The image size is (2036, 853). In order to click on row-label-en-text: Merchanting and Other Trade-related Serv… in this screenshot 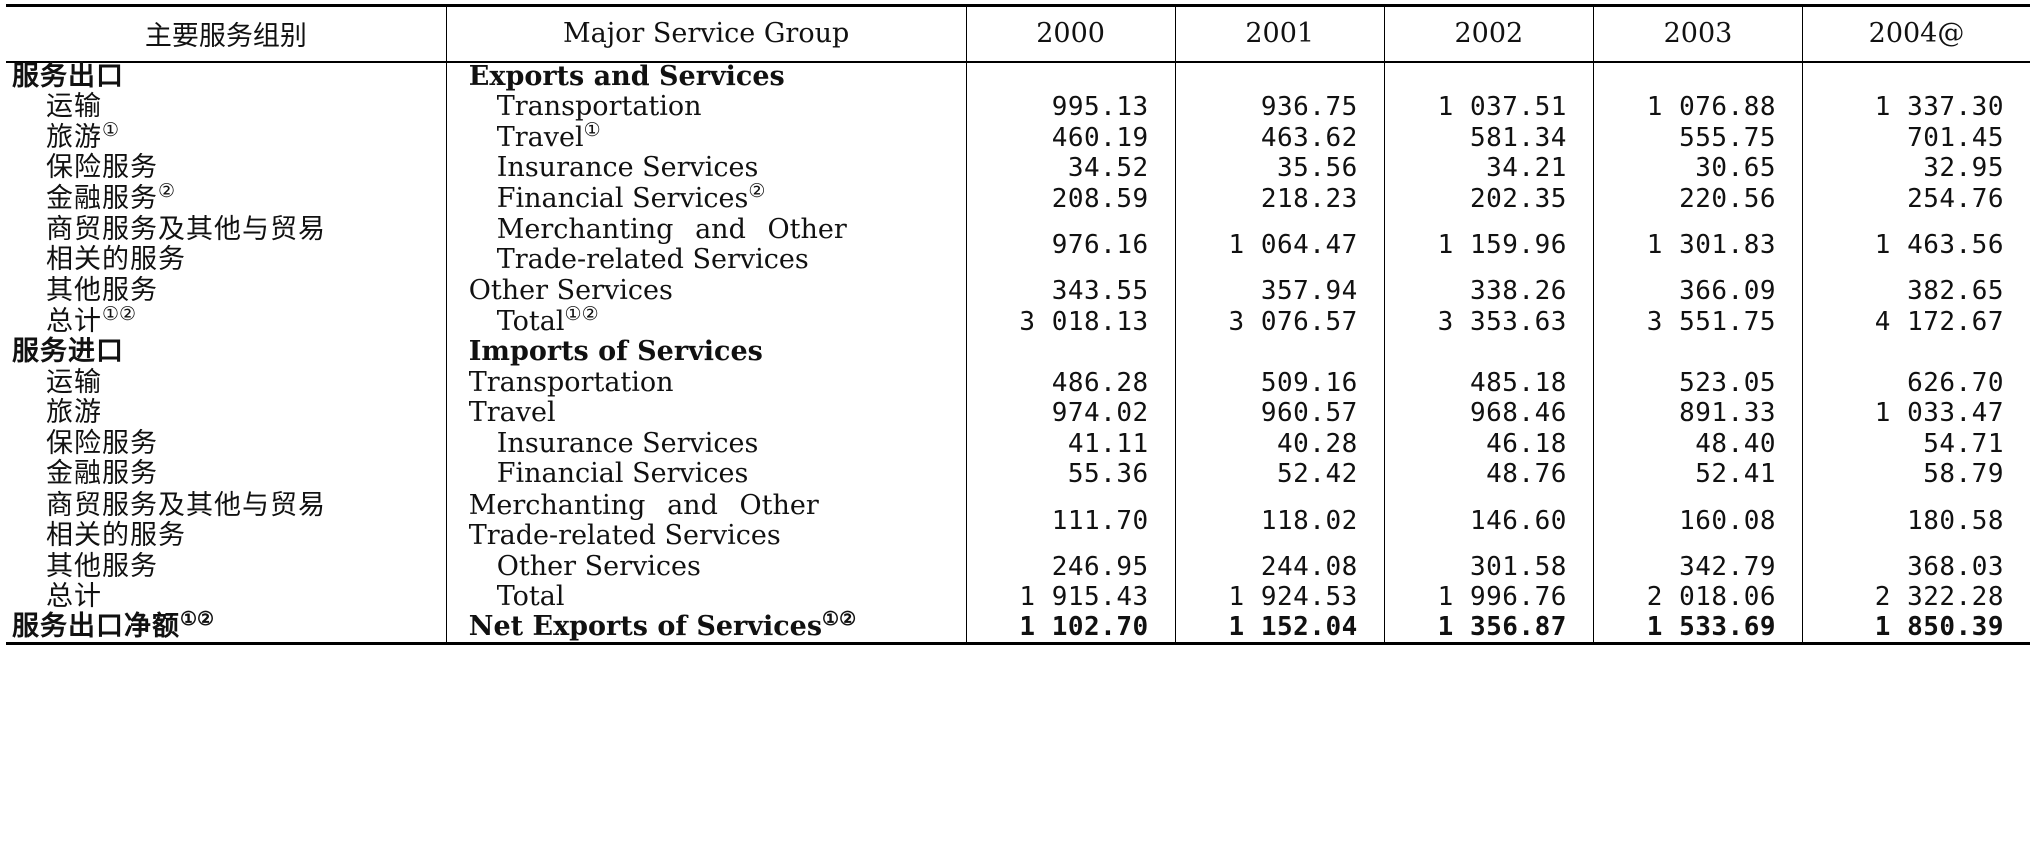, I will do `click(671, 244)`.